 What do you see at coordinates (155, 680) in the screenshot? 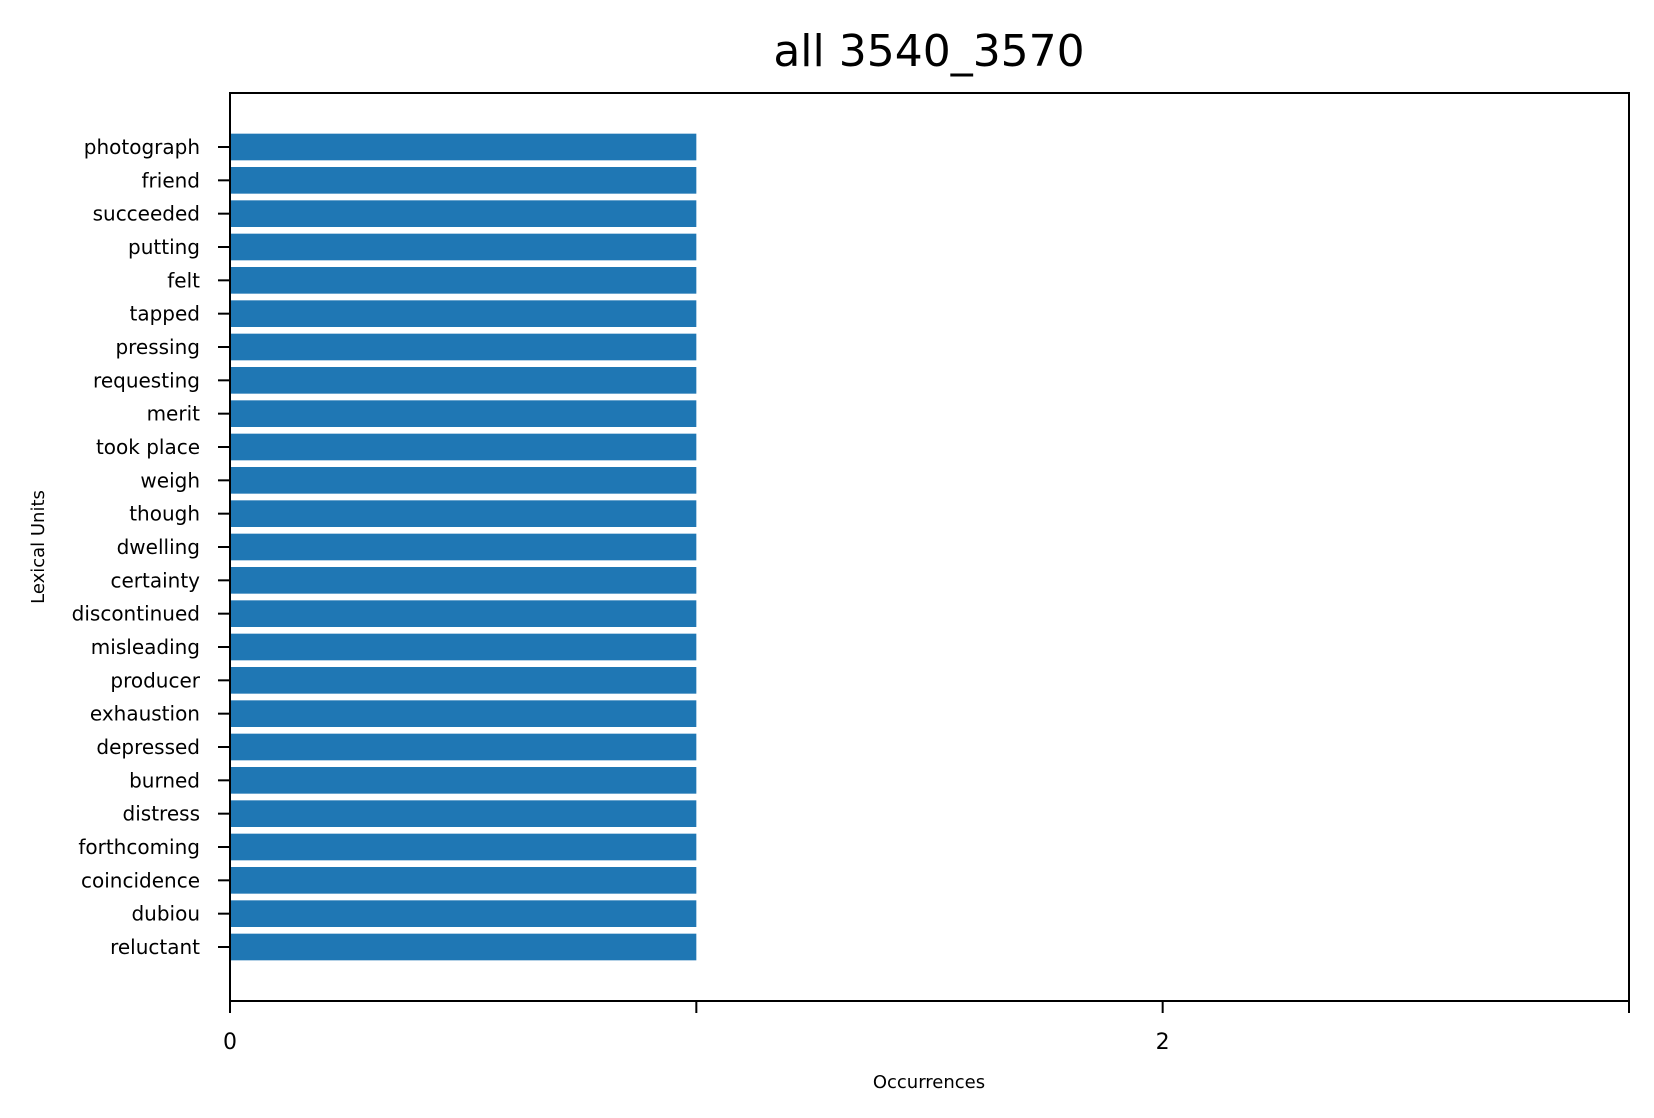
I see `y-tick-label: producer` at bounding box center [155, 680].